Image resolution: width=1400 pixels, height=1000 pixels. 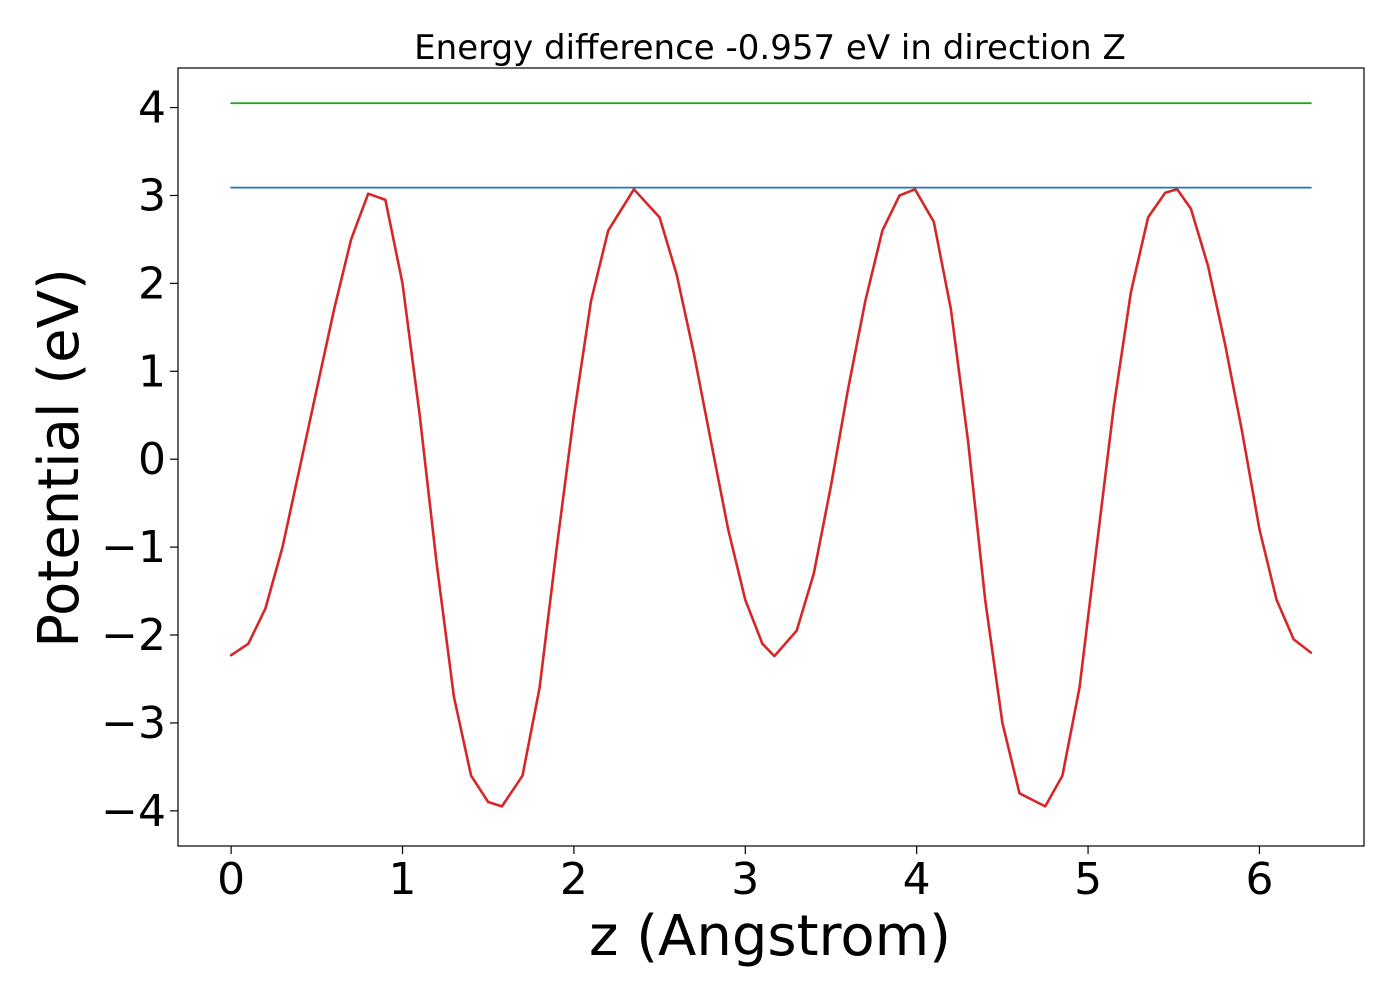 I want to click on x-tick-label-4: 4, so click(x=917, y=879).